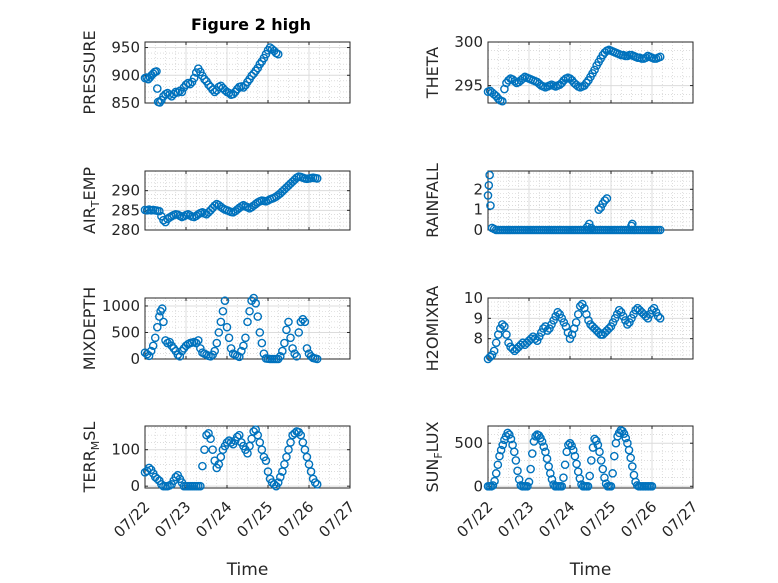 The image size is (778, 583). I want to click on plot-area, so click(247, 200).